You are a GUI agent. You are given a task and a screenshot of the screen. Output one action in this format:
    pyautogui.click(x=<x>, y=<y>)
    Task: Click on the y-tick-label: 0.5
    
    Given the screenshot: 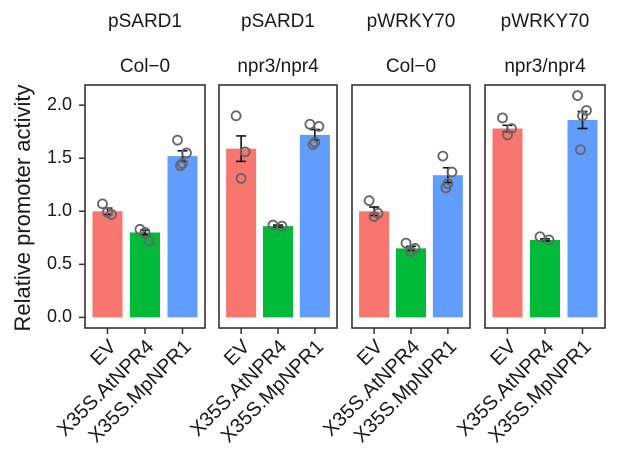 What is the action you would take?
    pyautogui.click(x=59, y=263)
    